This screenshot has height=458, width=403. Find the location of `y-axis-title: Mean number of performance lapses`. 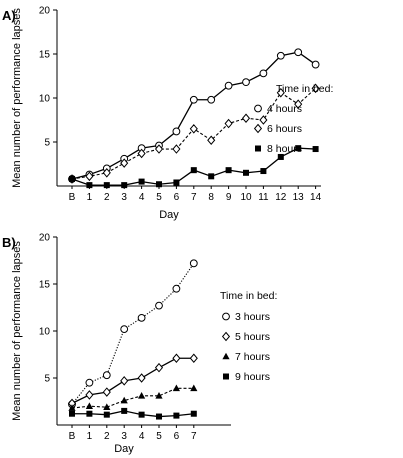

y-axis-title: Mean number of performance lapses is located at coordinates (17, 331).